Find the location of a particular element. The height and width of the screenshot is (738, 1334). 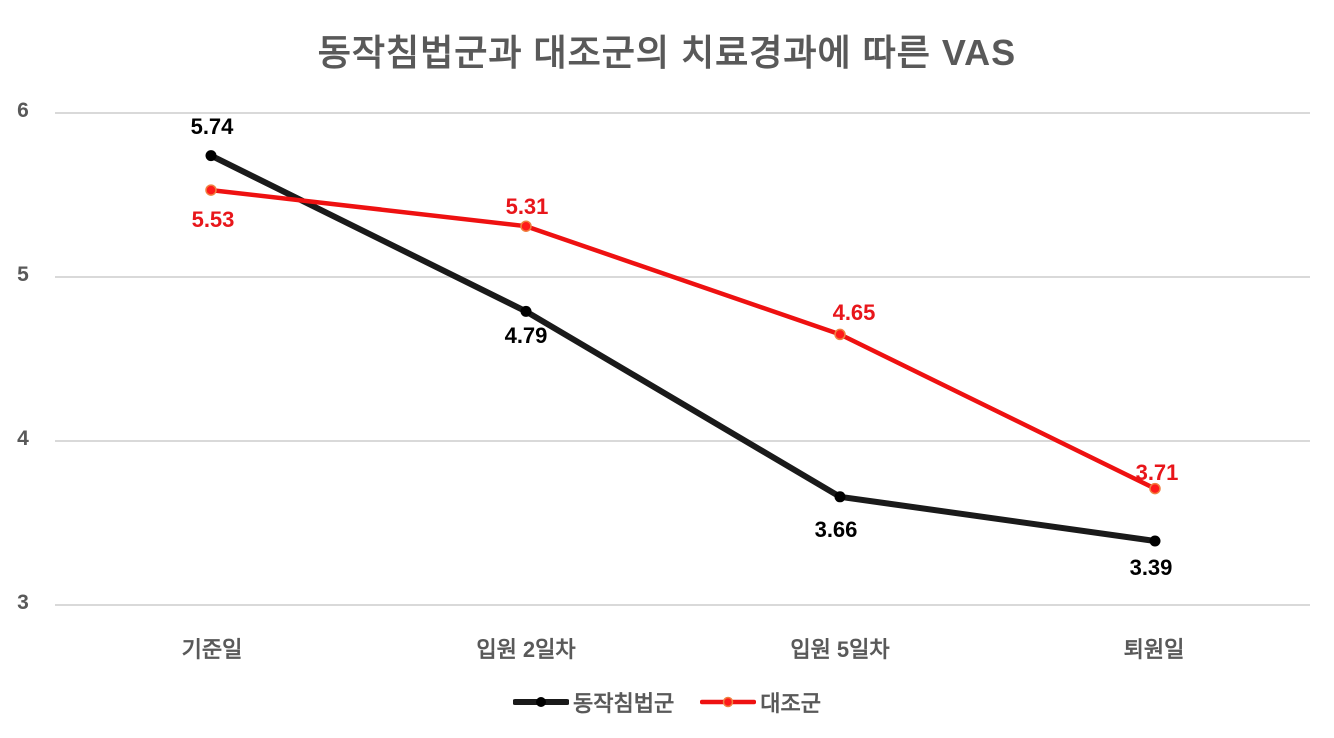

x-tick-day2: 입원 2일차 is located at coordinates (526, 649).